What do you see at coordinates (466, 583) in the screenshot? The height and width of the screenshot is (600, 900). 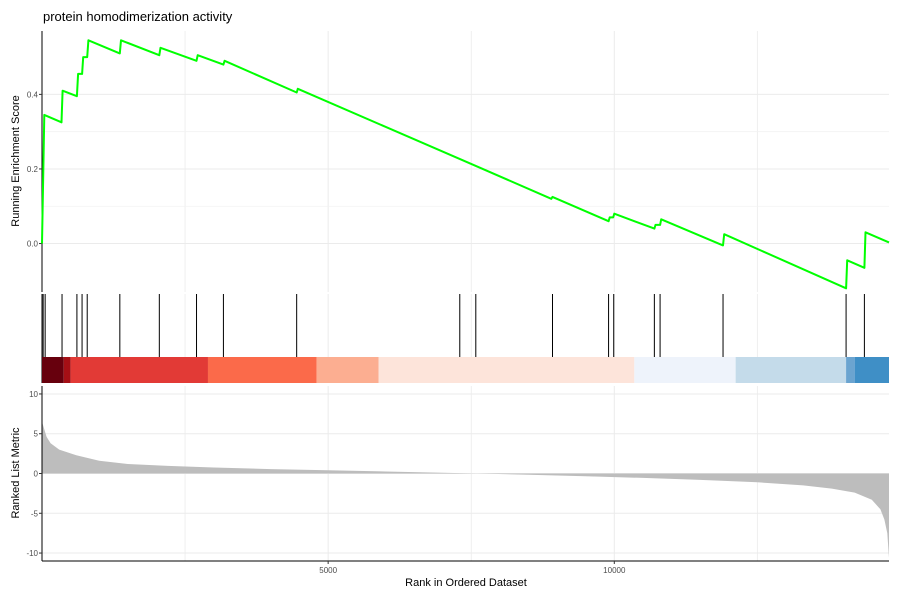 I see `x-axis-title: Rank in Ordered Dataset` at bounding box center [466, 583].